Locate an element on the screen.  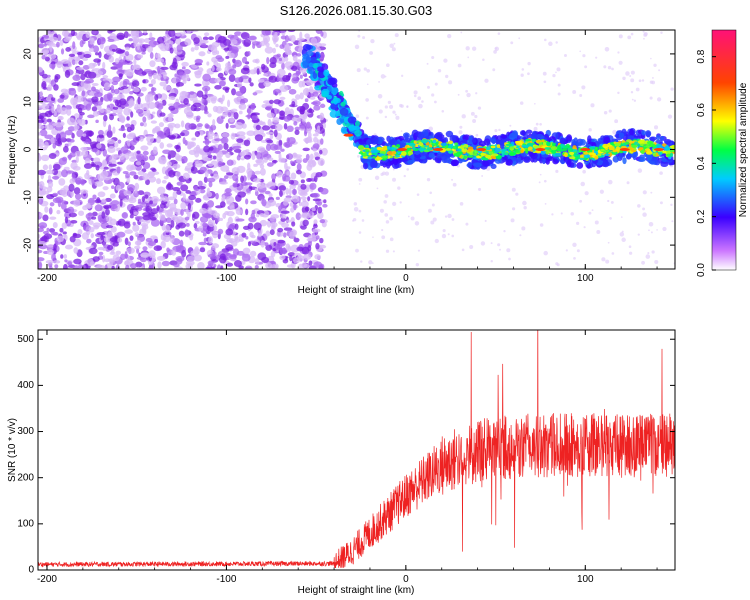
signal-halo is located at coordinates (515, 134).